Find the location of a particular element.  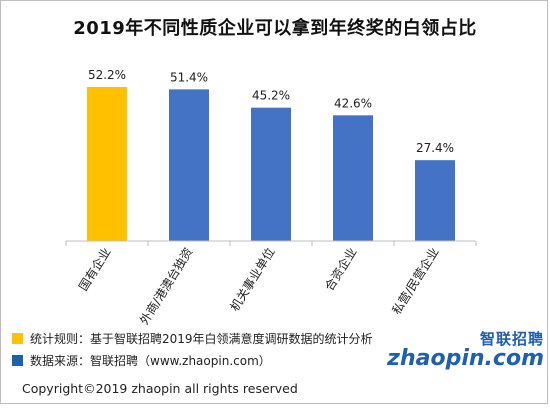

category-tick-label: 私营/民营企业 is located at coordinates (415, 281).